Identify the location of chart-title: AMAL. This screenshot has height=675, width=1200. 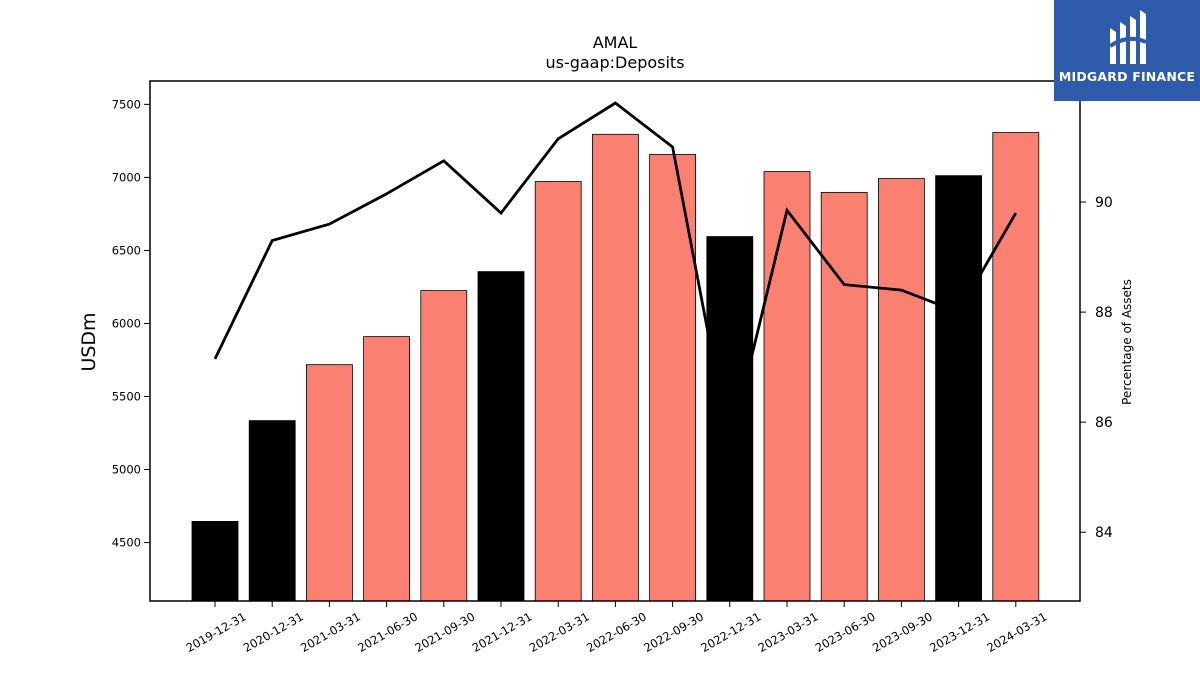
(615, 42).